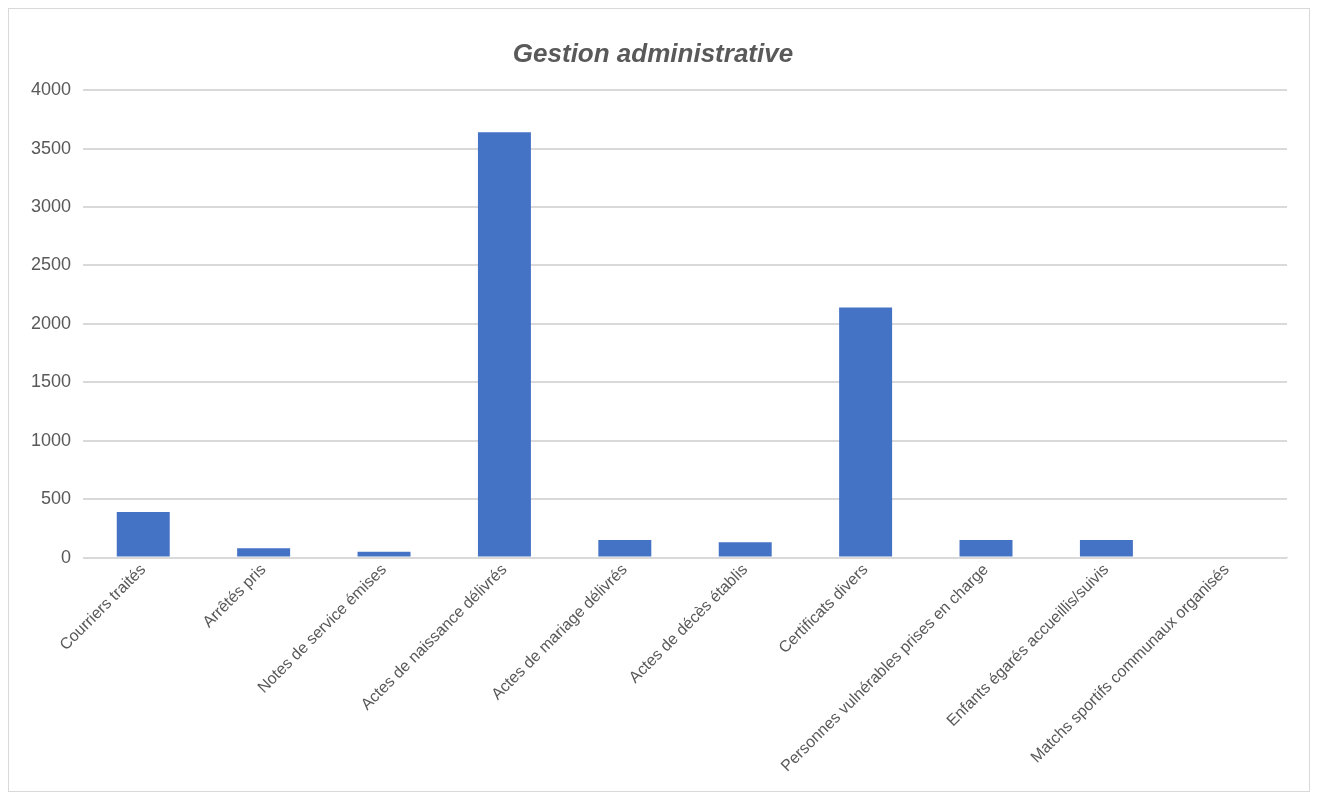 The height and width of the screenshot is (800, 1317). I want to click on y-tick-label: 1000, so click(51, 439).